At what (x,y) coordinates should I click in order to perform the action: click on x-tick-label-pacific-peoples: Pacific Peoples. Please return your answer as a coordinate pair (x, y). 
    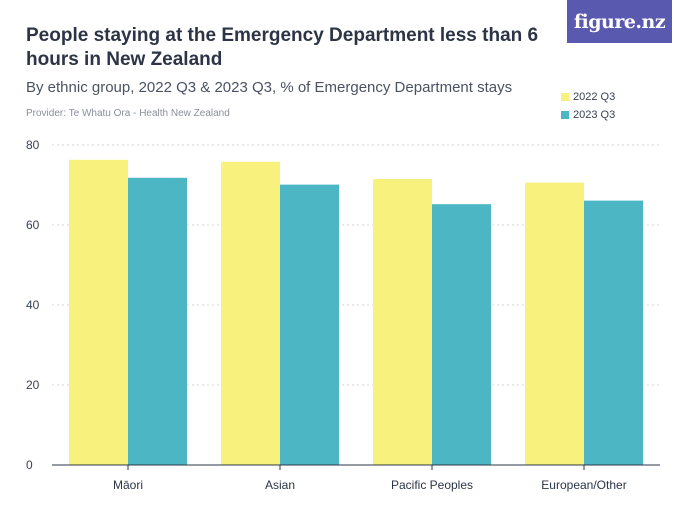
    Looking at the image, I should click on (432, 485).